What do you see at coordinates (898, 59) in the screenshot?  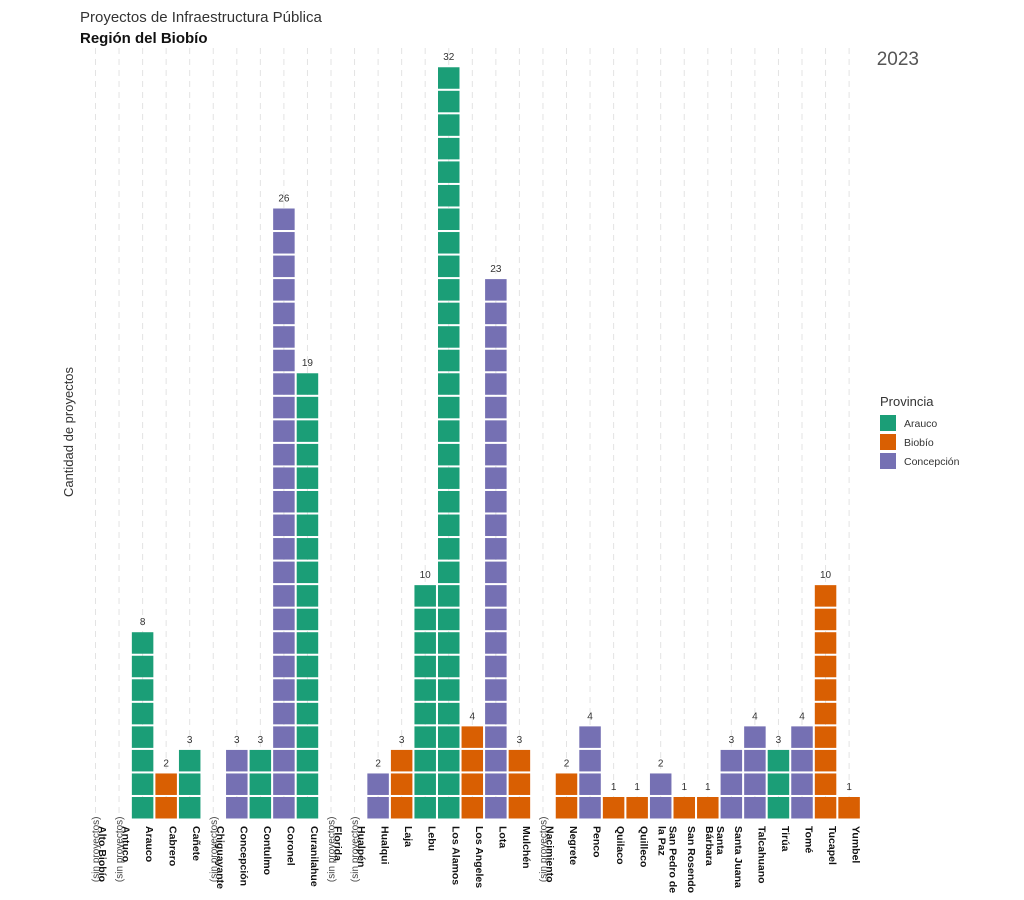 I see `year-label: 2023` at bounding box center [898, 59].